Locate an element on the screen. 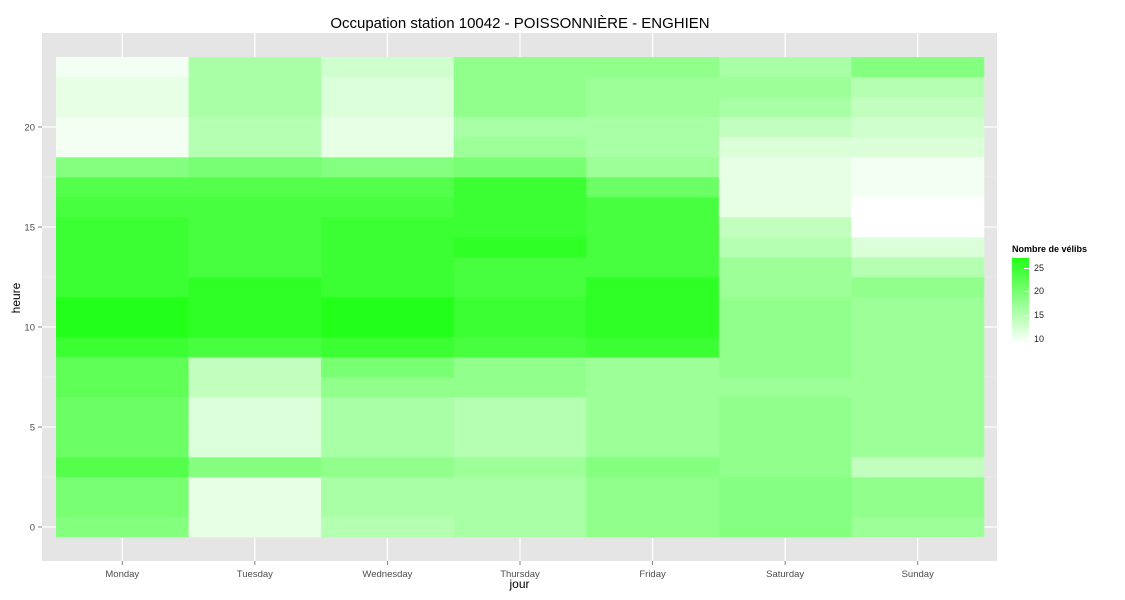  y-tick-label: 5 is located at coordinates (32, 428).